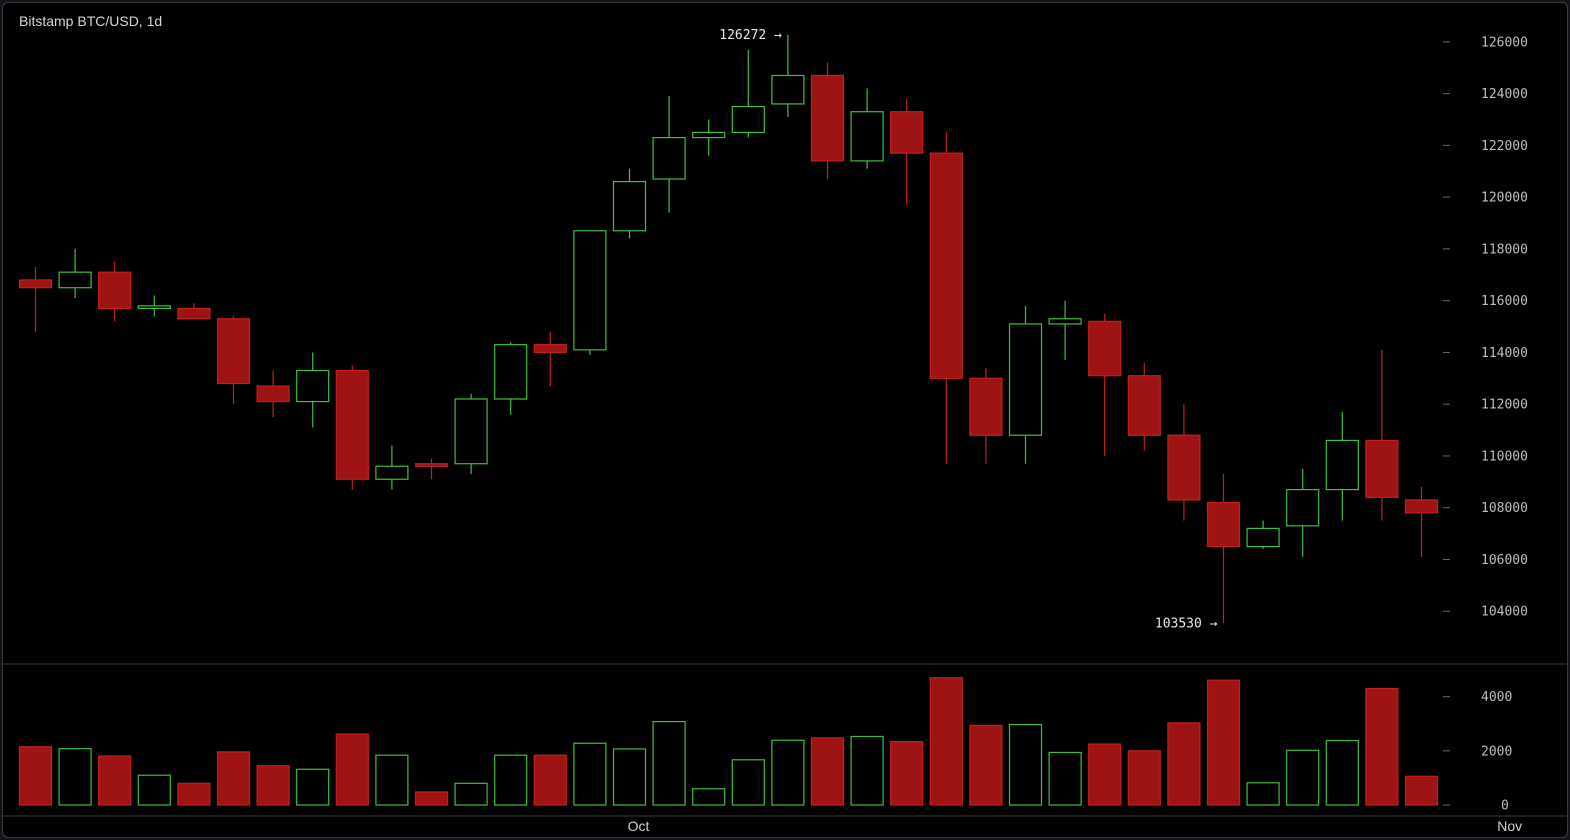 The image size is (1570, 840). What do you see at coordinates (1504, 456) in the screenshot?
I see `price-tick-label: 110000` at bounding box center [1504, 456].